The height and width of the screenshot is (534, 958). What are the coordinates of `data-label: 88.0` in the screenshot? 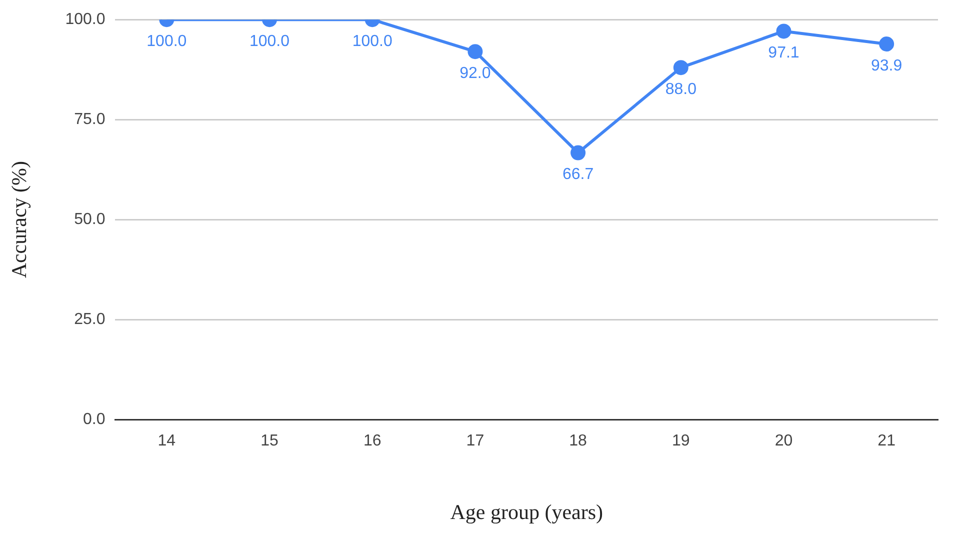 It's located at (681, 89).